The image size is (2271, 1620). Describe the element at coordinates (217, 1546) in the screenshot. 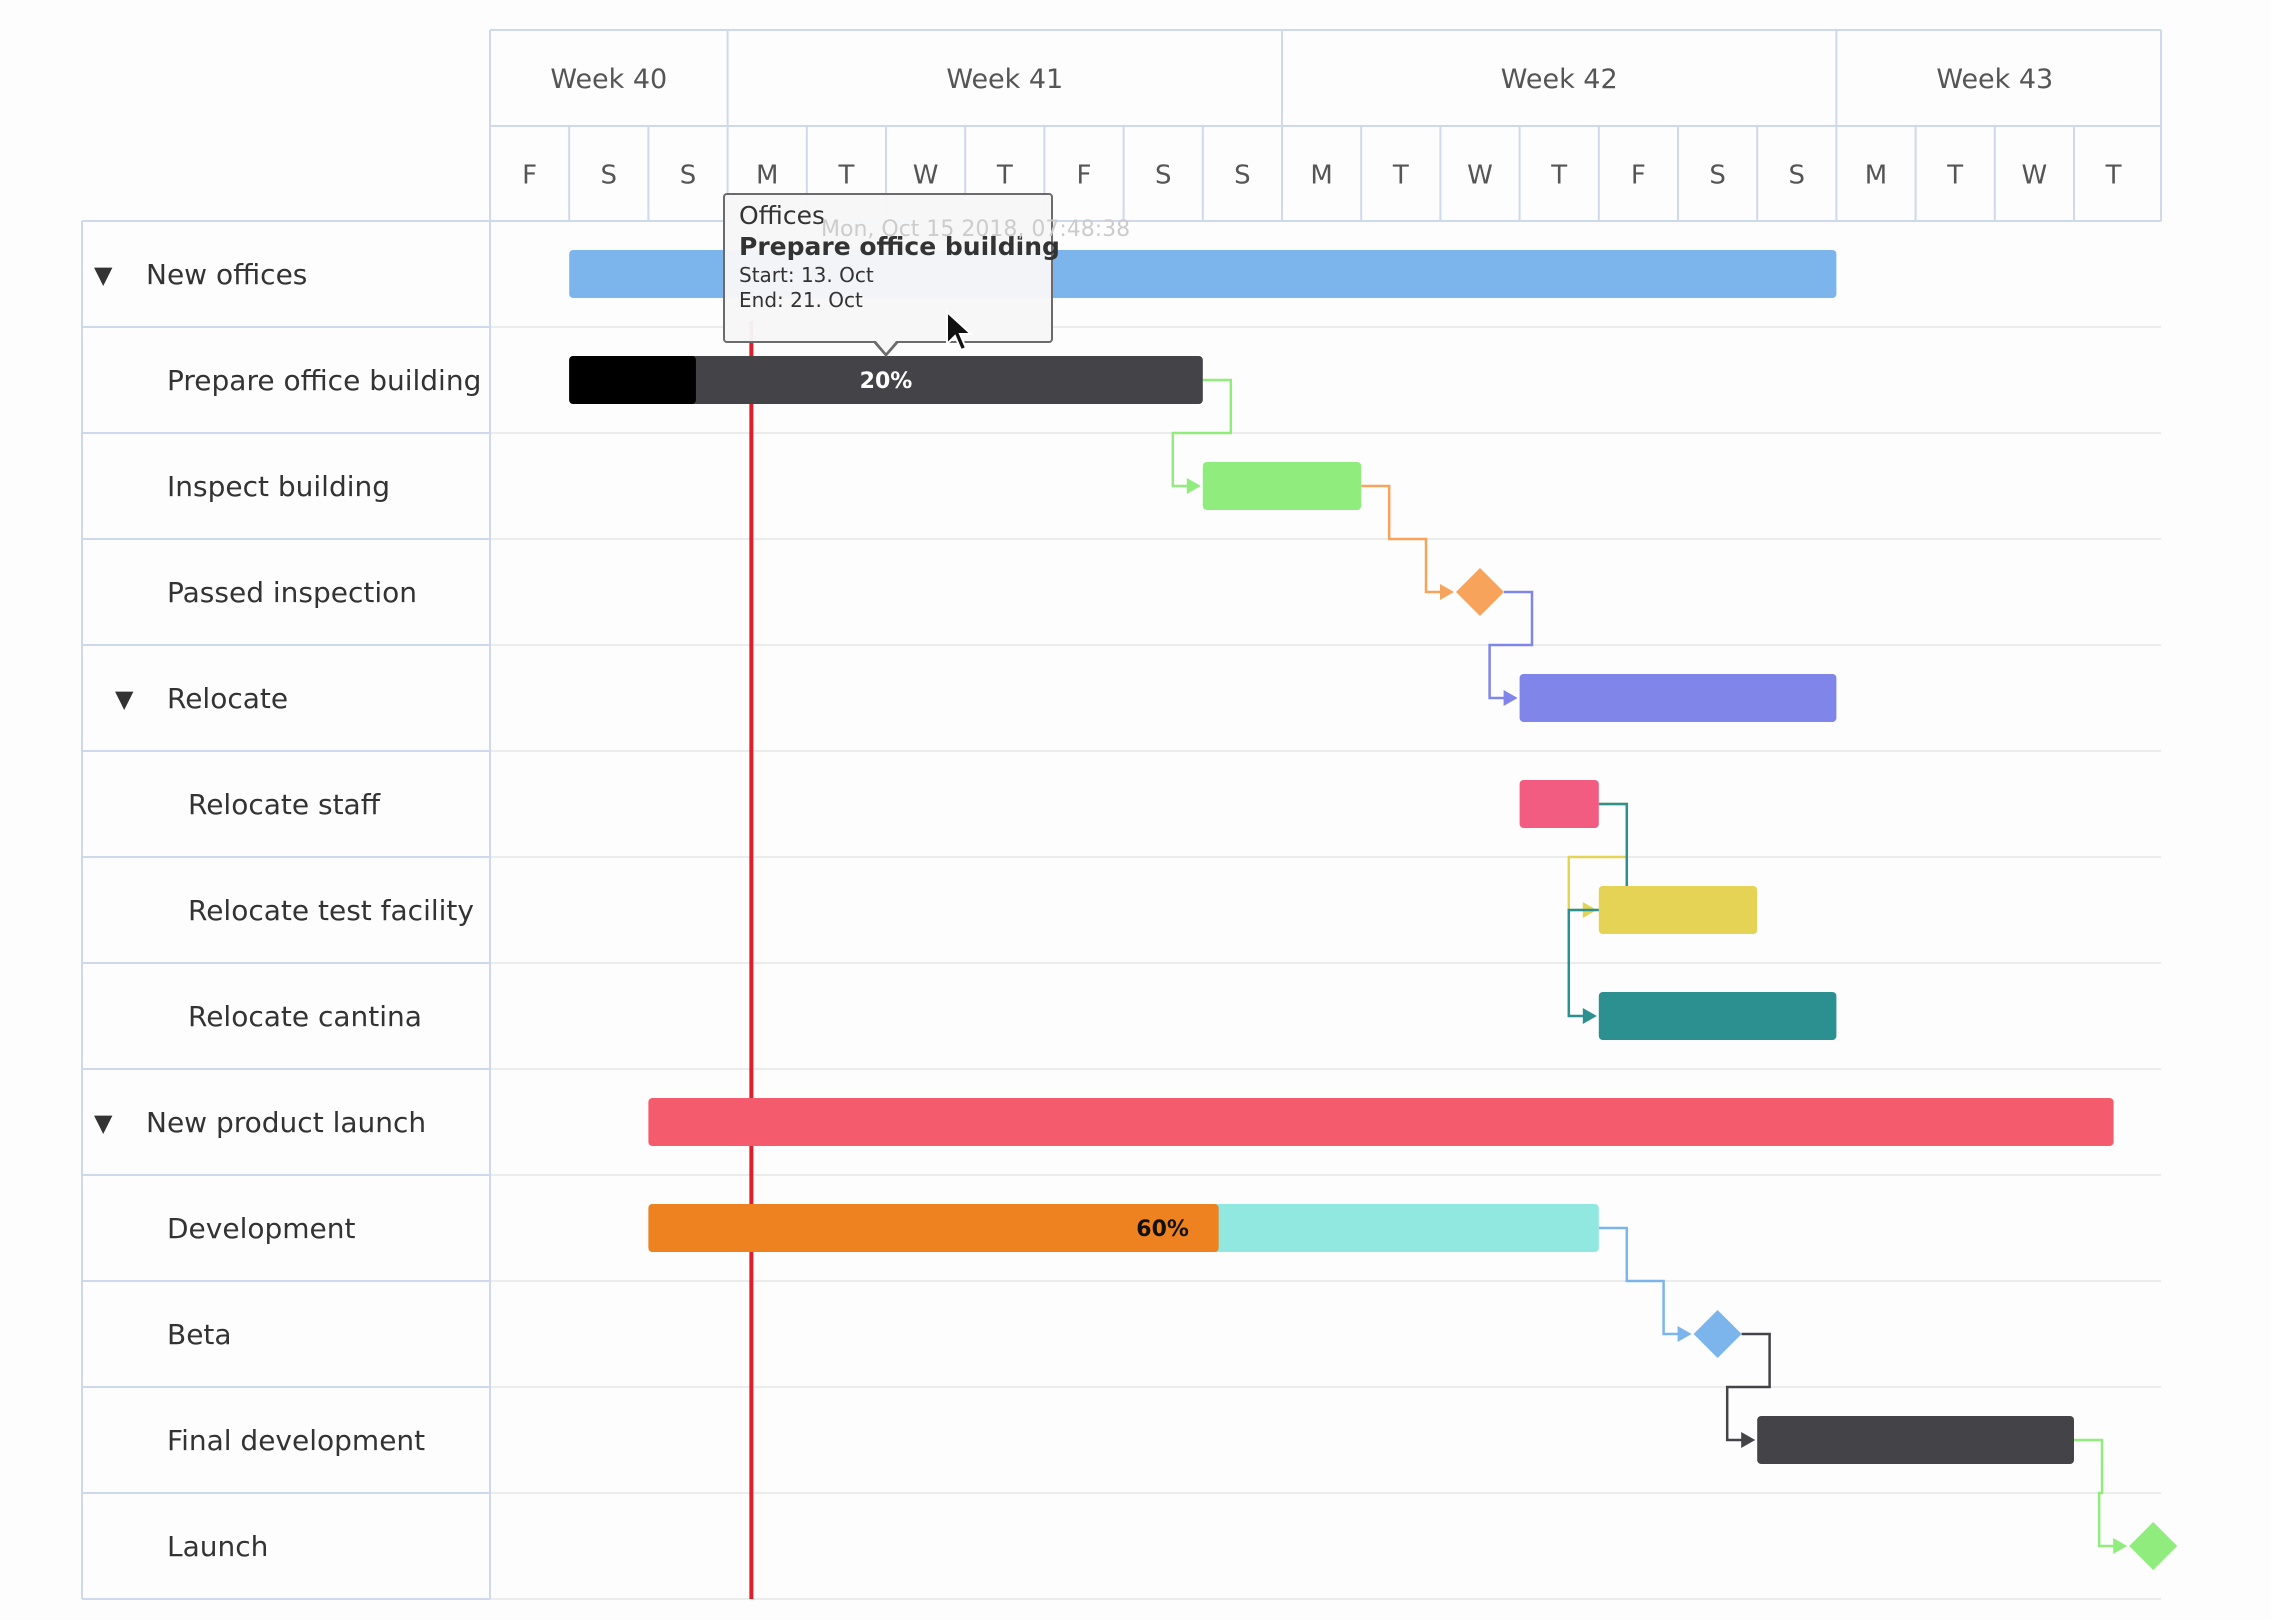

I see `task-label-launch: Launch` at that location.